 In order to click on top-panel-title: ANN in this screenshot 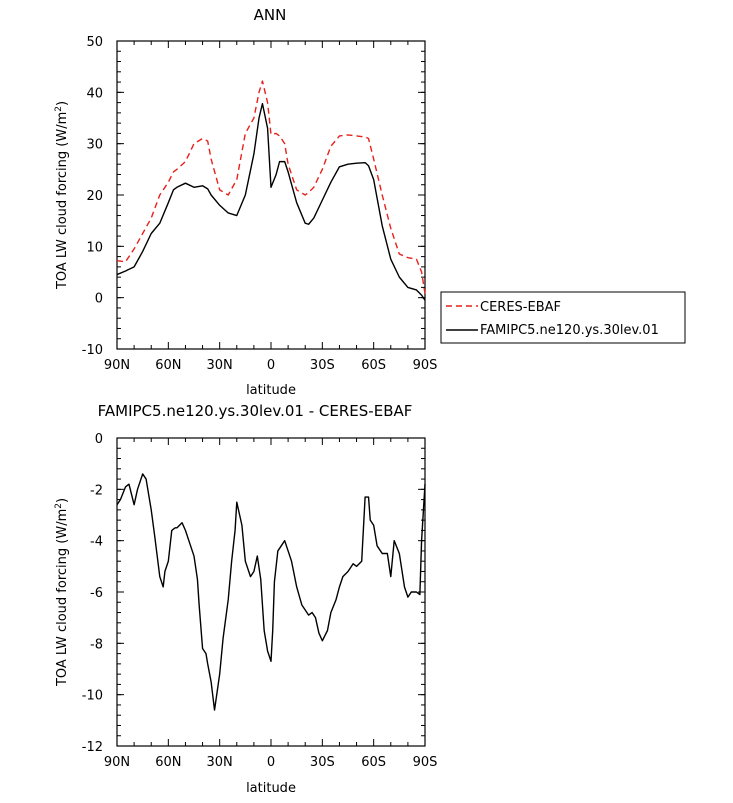, I will do `click(270, 15)`.